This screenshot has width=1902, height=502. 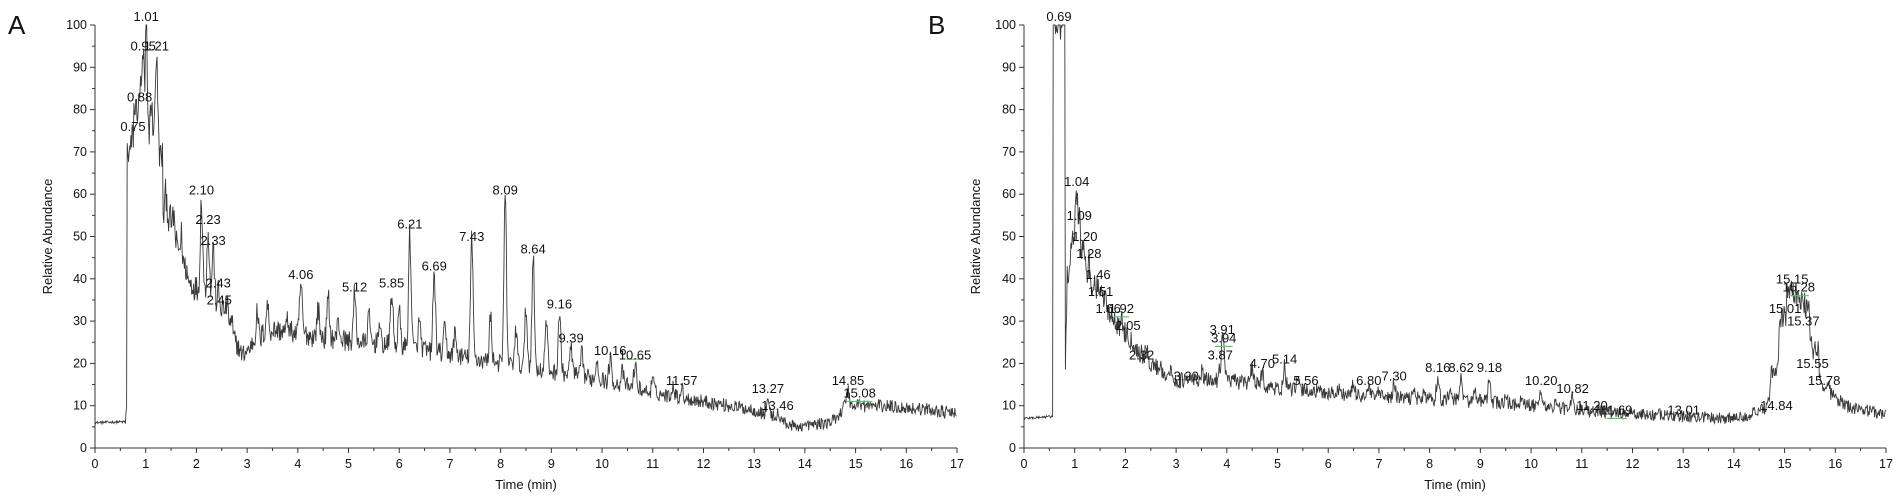 What do you see at coordinates (682, 380) in the screenshot?
I see `peak-label: 11.57` at bounding box center [682, 380].